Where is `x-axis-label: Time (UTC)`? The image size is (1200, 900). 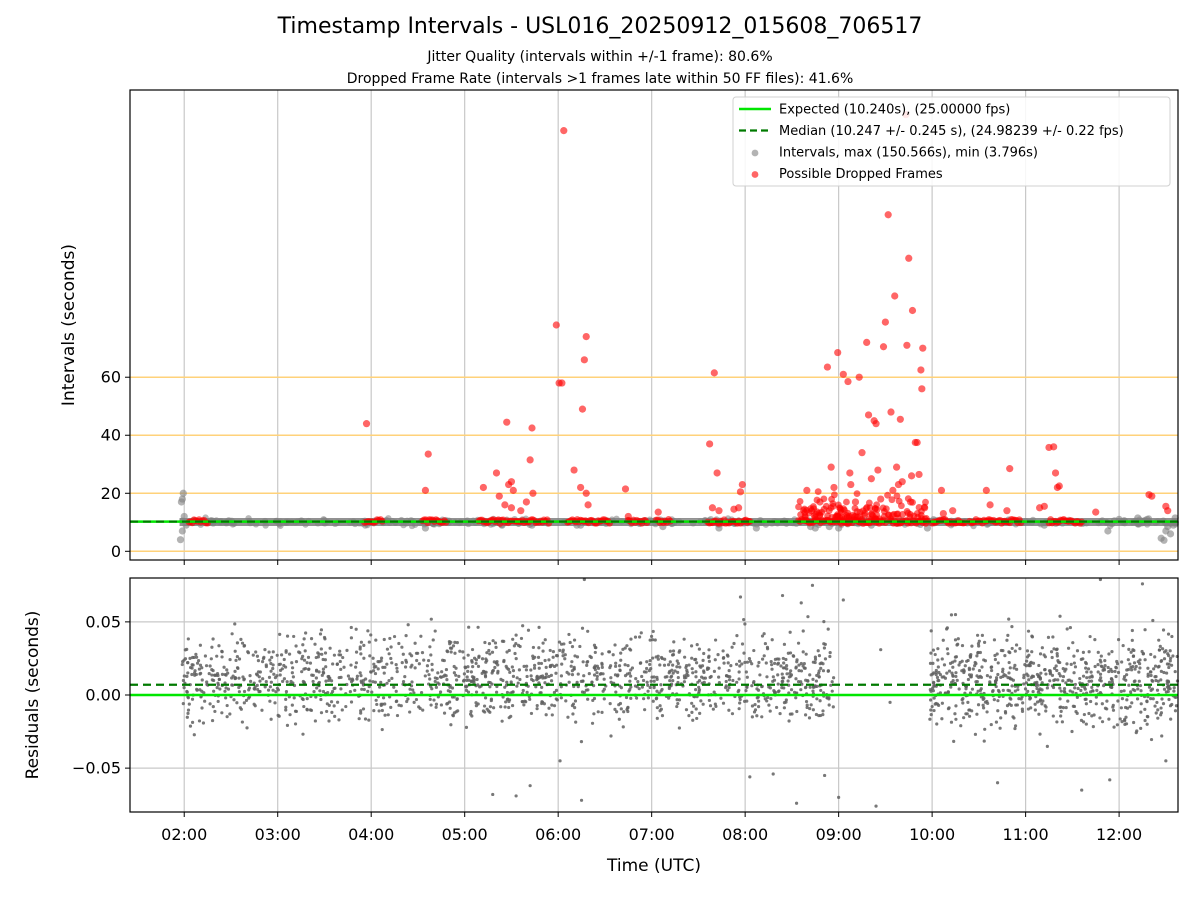
x-axis-label: Time (UTC) is located at coordinates (653, 866).